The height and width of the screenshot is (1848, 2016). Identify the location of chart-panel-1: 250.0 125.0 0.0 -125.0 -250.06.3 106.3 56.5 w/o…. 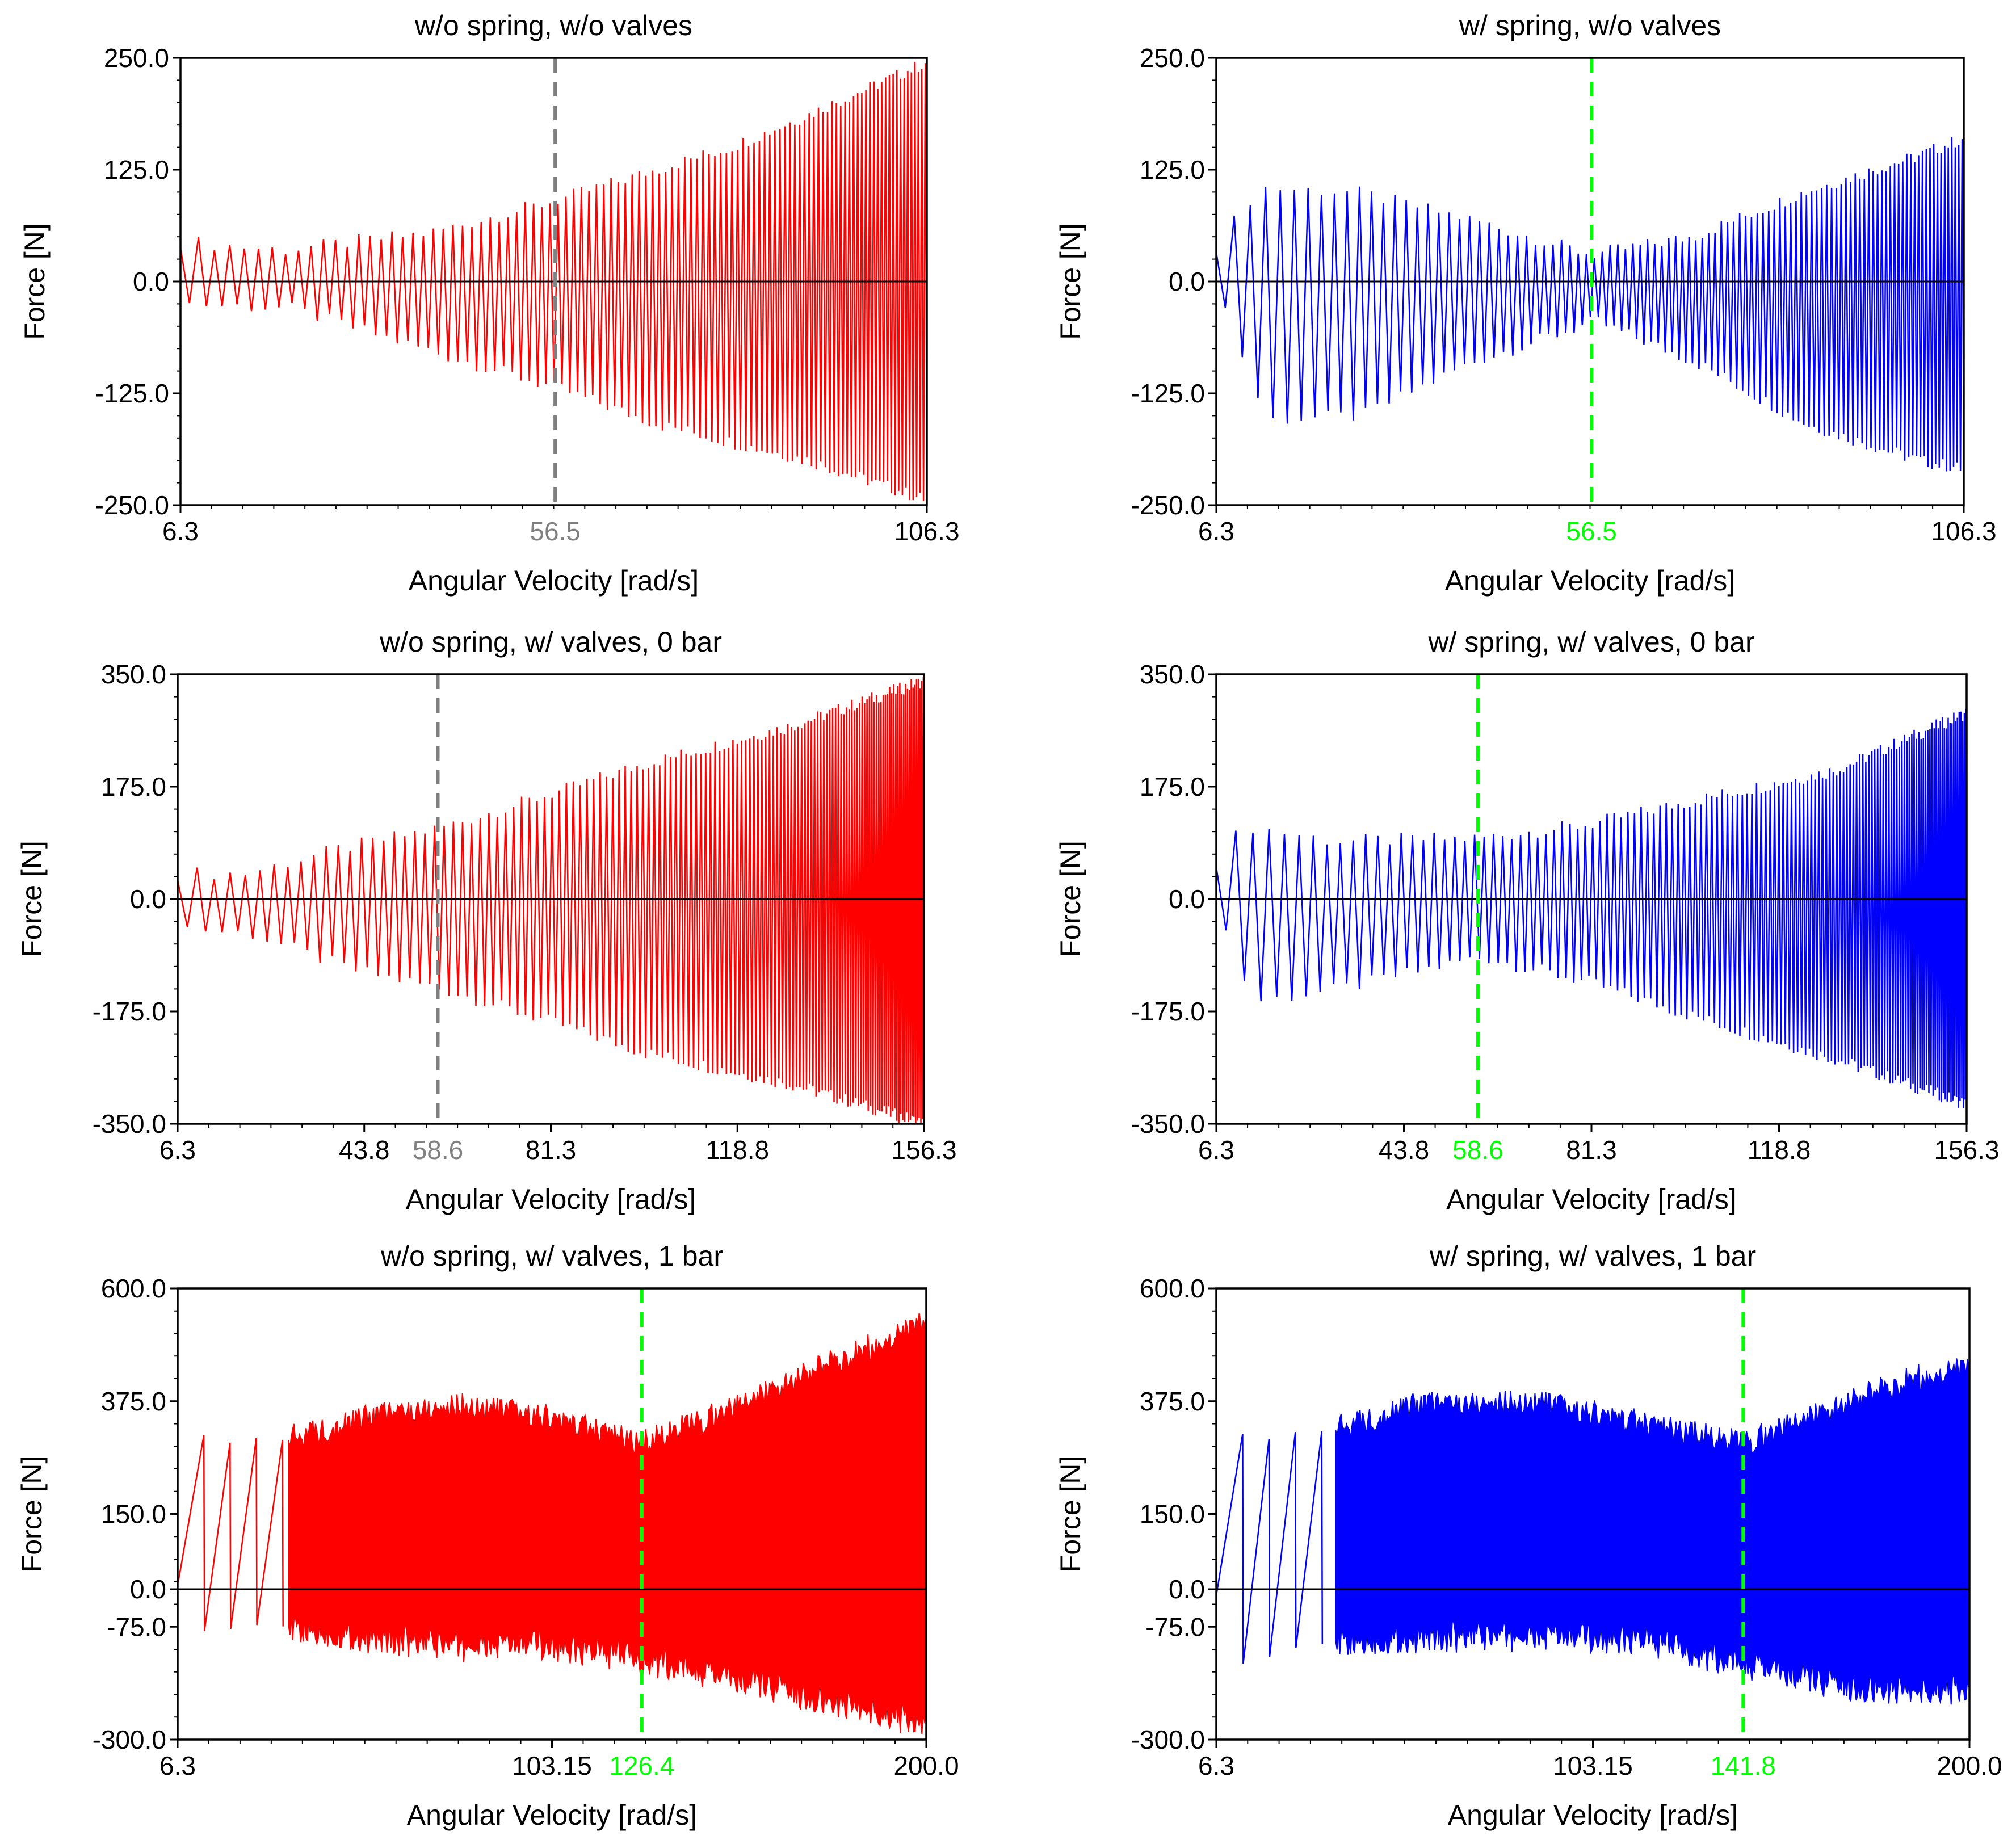
(489, 303).